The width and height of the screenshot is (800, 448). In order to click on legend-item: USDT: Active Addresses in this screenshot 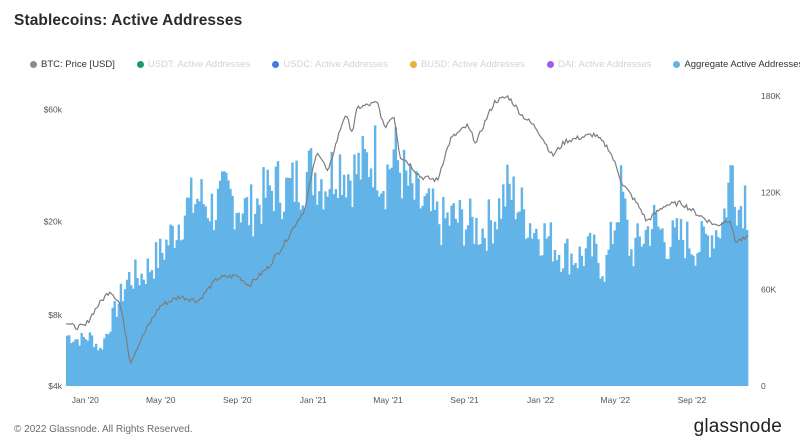, I will do `click(193, 64)`.